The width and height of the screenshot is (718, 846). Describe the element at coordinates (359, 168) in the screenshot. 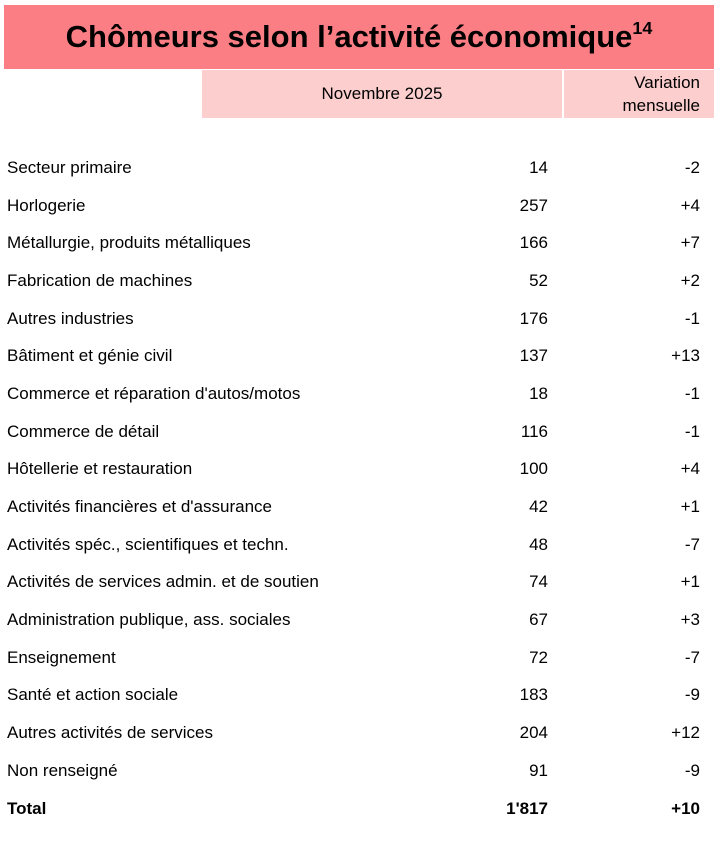

I see `table-row: Secteur primaire 14 -2` at that location.